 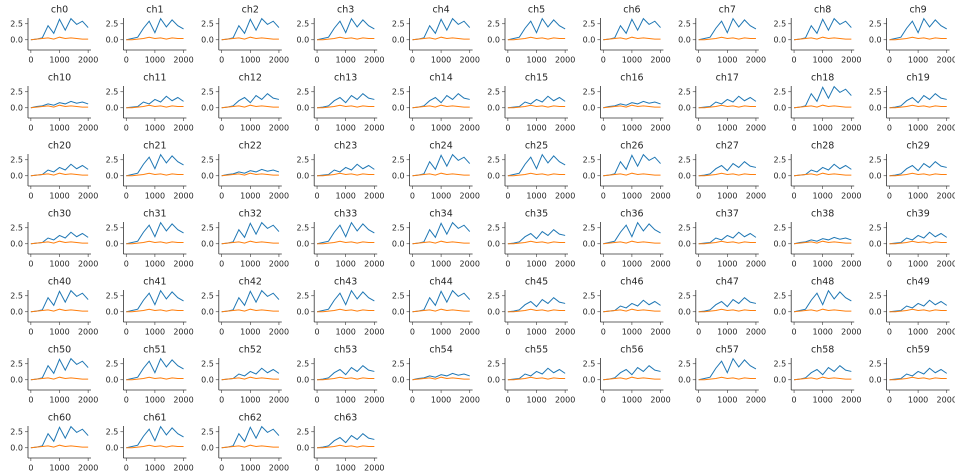 I want to click on subplot: 0.0 2.5 0 1000 2000 ch33, so click(x=340, y=239).